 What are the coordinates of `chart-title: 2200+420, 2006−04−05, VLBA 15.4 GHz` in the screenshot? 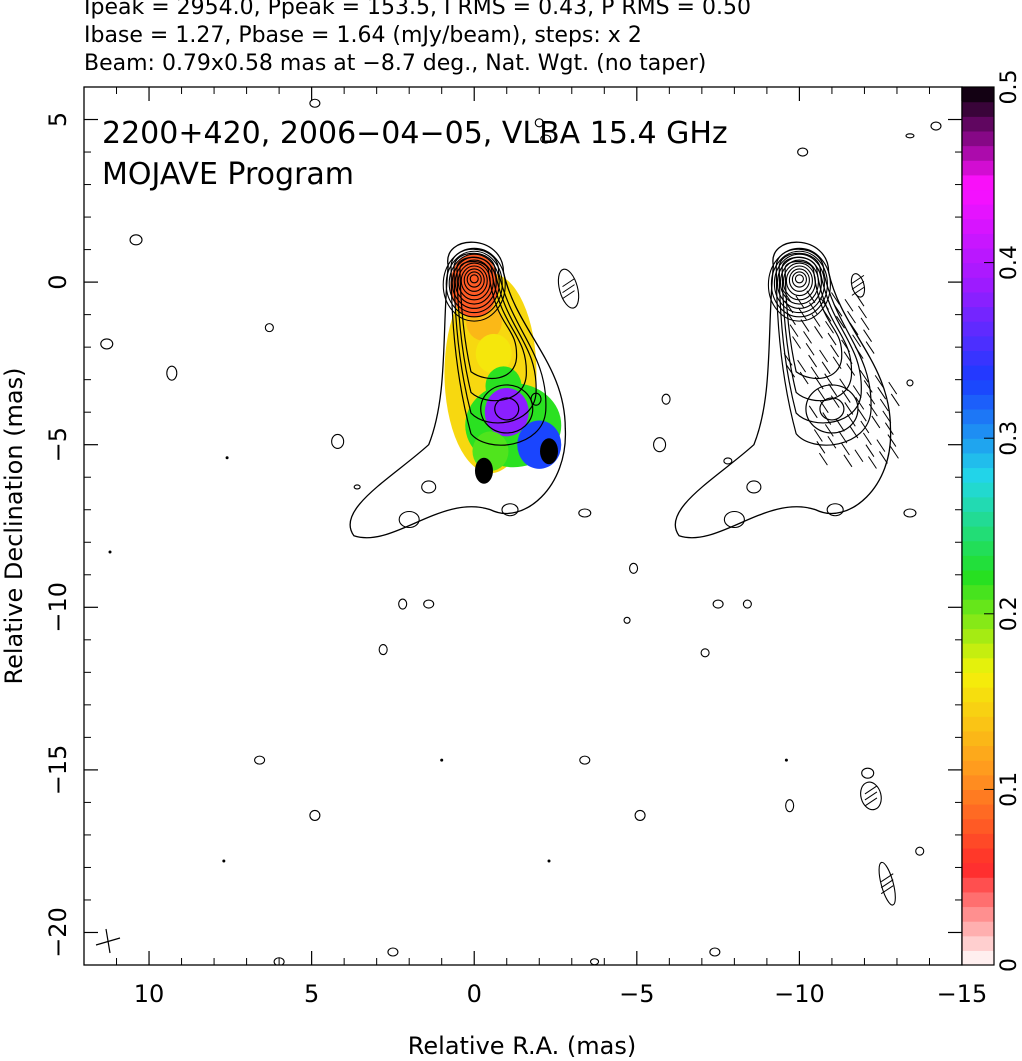 It's located at (415, 133).